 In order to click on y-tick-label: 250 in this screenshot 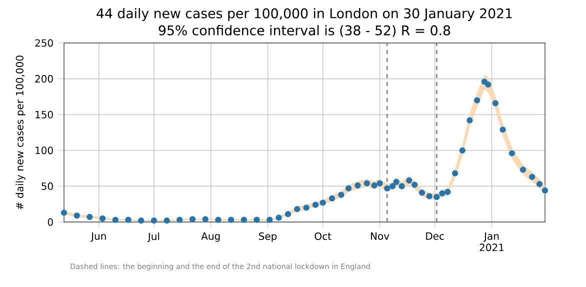, I will do `click(44, 43)`.